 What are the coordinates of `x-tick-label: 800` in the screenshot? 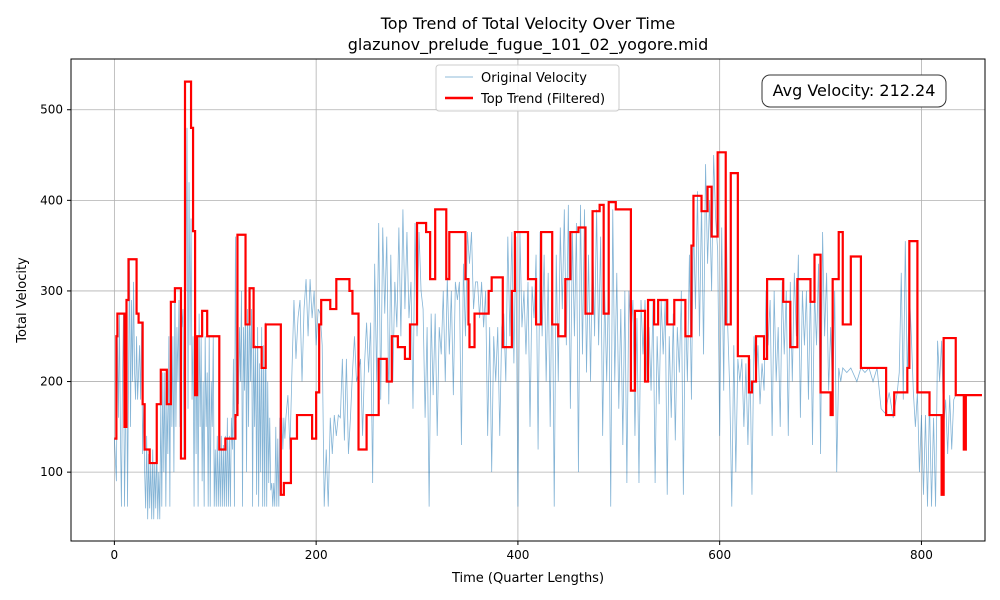 It's located at (921, 555).